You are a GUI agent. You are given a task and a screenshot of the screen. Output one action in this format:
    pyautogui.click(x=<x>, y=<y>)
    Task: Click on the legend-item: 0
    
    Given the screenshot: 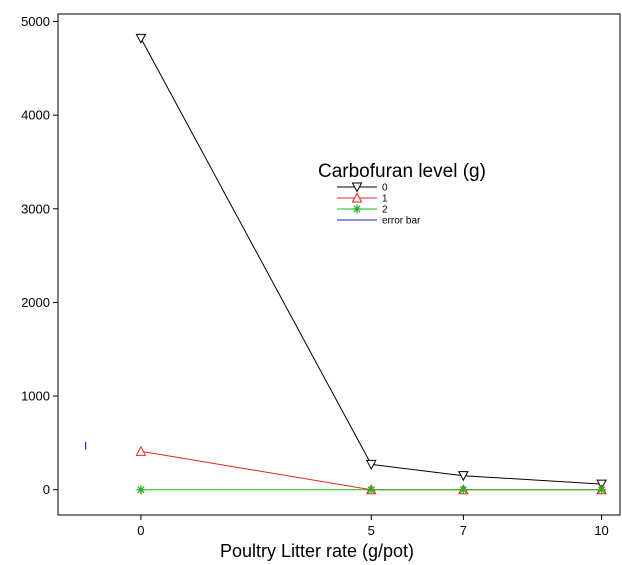 What is the action you would take?
    pyautogui.click(x=362, y=188)
    